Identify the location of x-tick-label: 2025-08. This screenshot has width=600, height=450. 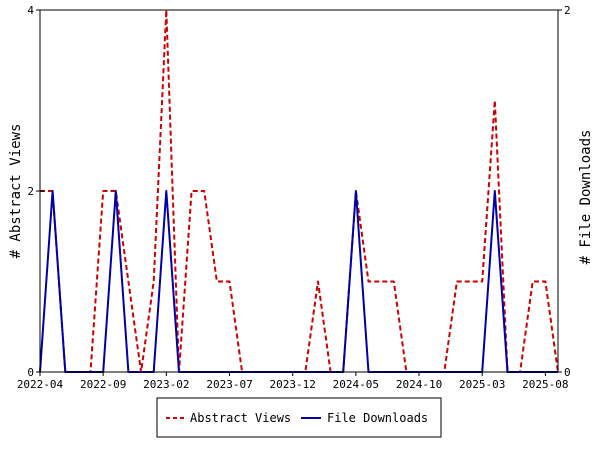
(545, 384).